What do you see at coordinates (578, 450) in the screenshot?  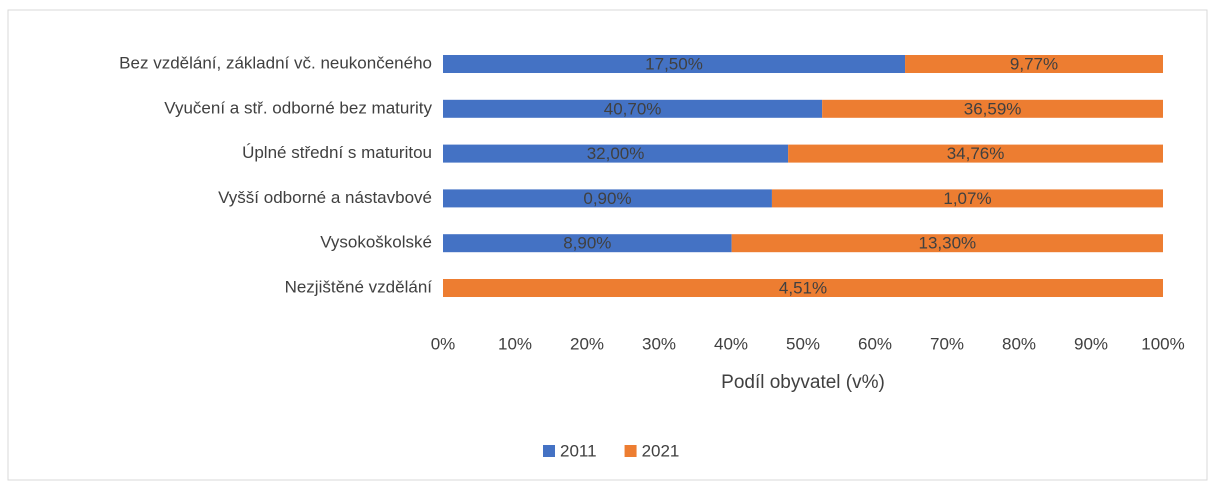 I see `legend-label: 2011` at bounding box center [578, 450].